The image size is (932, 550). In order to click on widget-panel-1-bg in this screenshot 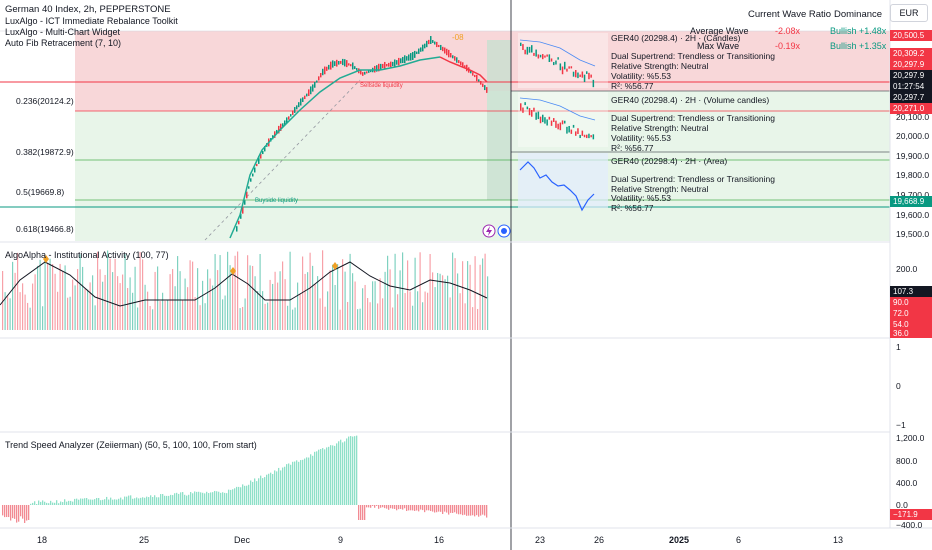, I will do `click(563, 60)`.